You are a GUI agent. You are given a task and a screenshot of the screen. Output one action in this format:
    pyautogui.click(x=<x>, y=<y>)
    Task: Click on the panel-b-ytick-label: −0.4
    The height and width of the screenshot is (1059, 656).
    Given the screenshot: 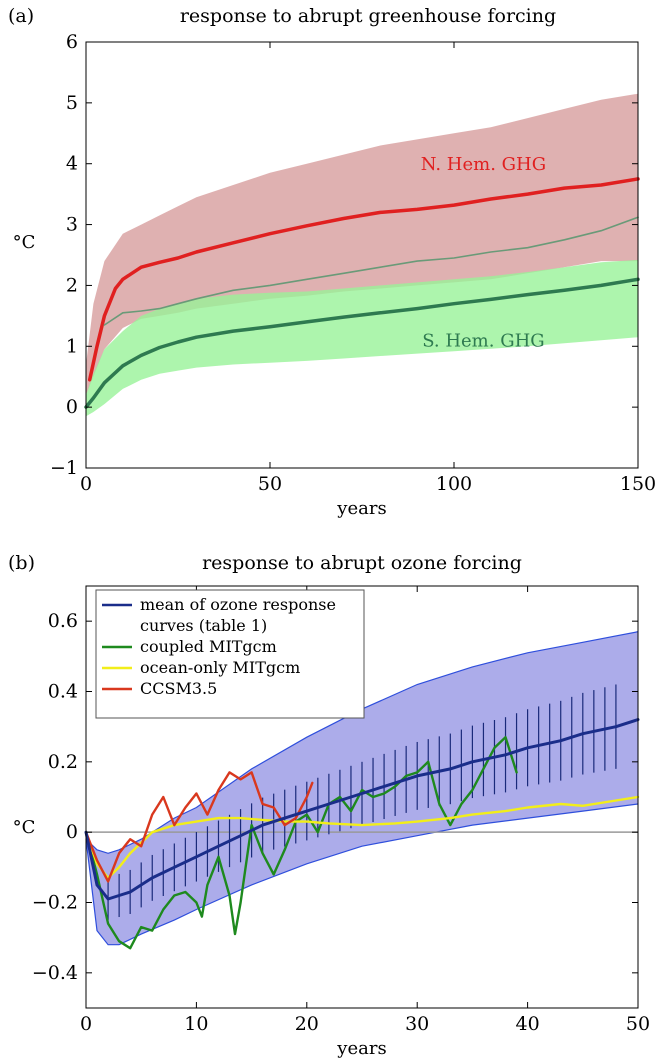 What is the action you would take?
    pyautogui.click(x=55, y=973)
    